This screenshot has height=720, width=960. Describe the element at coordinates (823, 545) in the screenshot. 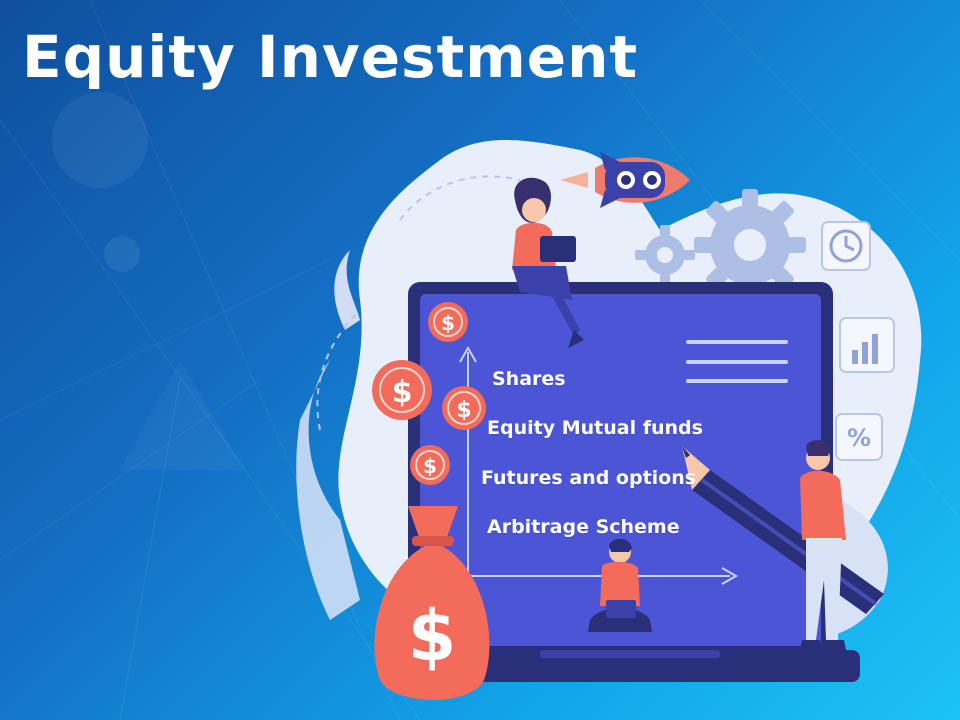

I see `man-figure` at that location.